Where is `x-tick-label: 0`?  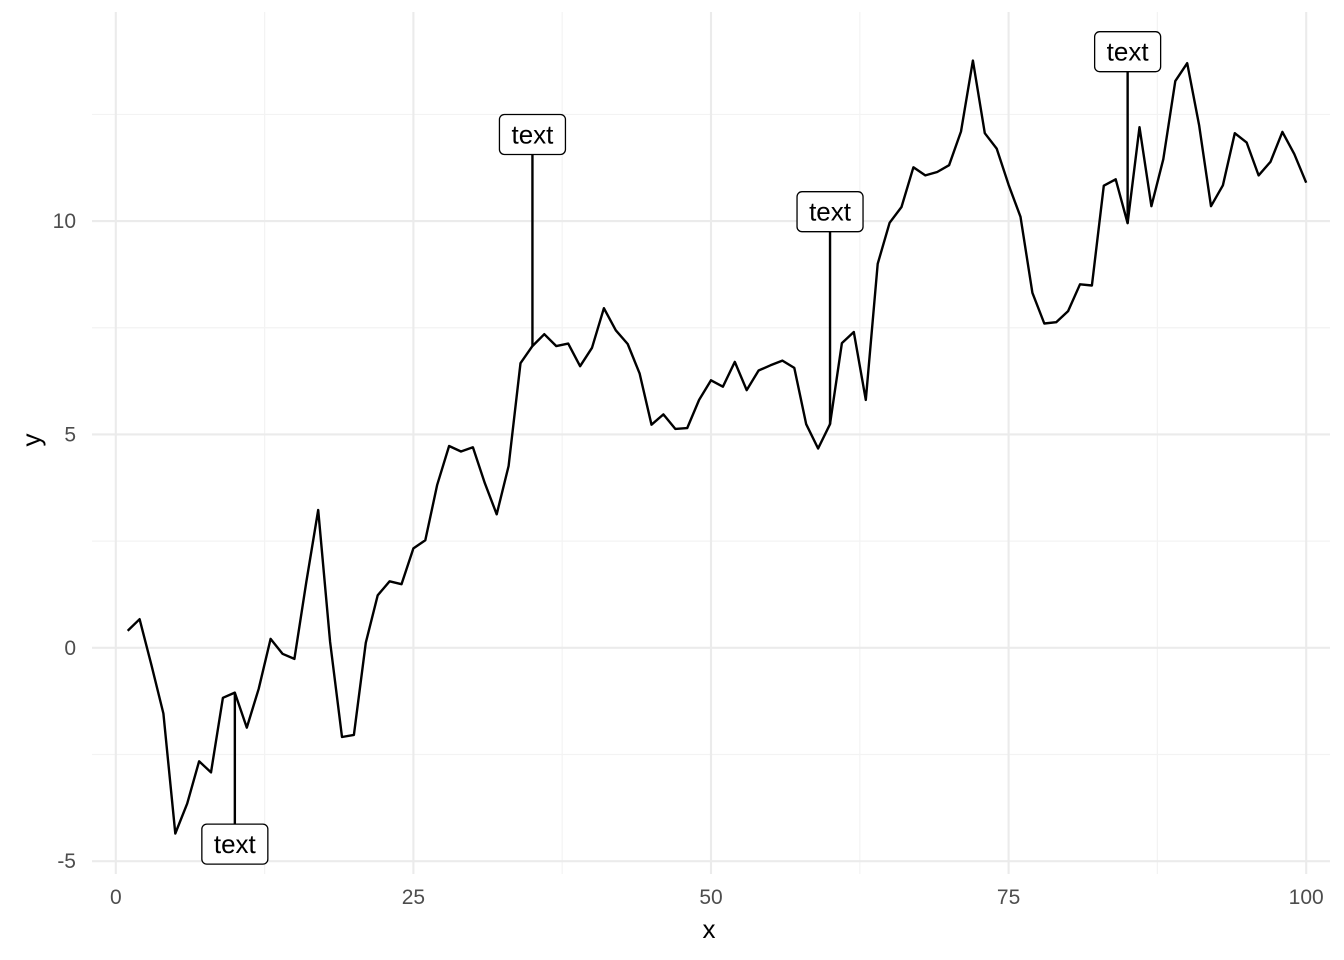 x-tick-label: 0 is located at coordinates (116, 897).